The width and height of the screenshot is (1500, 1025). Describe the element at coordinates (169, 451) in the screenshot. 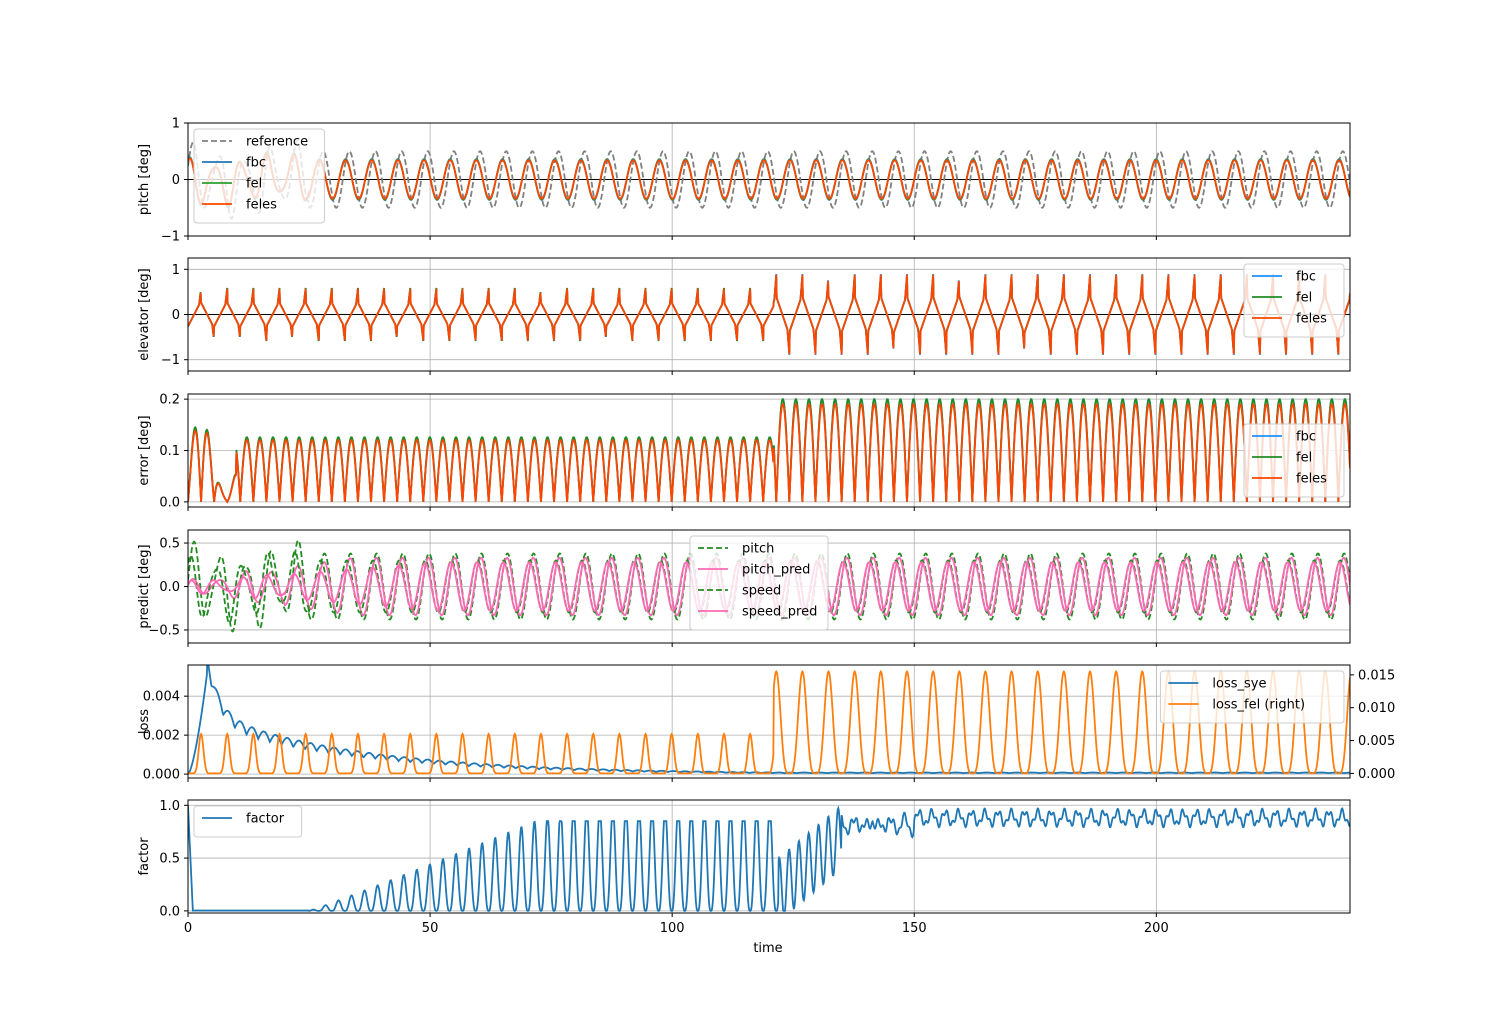

I see `y-tick-label: 0.1` at that location.